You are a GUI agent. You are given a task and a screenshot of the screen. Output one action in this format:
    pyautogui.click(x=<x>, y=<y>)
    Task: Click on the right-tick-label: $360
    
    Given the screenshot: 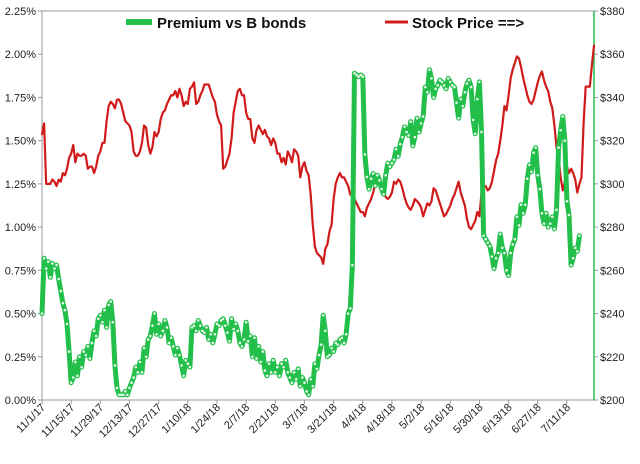 What is the action you would take?
    pyautogui.click(x=612, y=55)
    